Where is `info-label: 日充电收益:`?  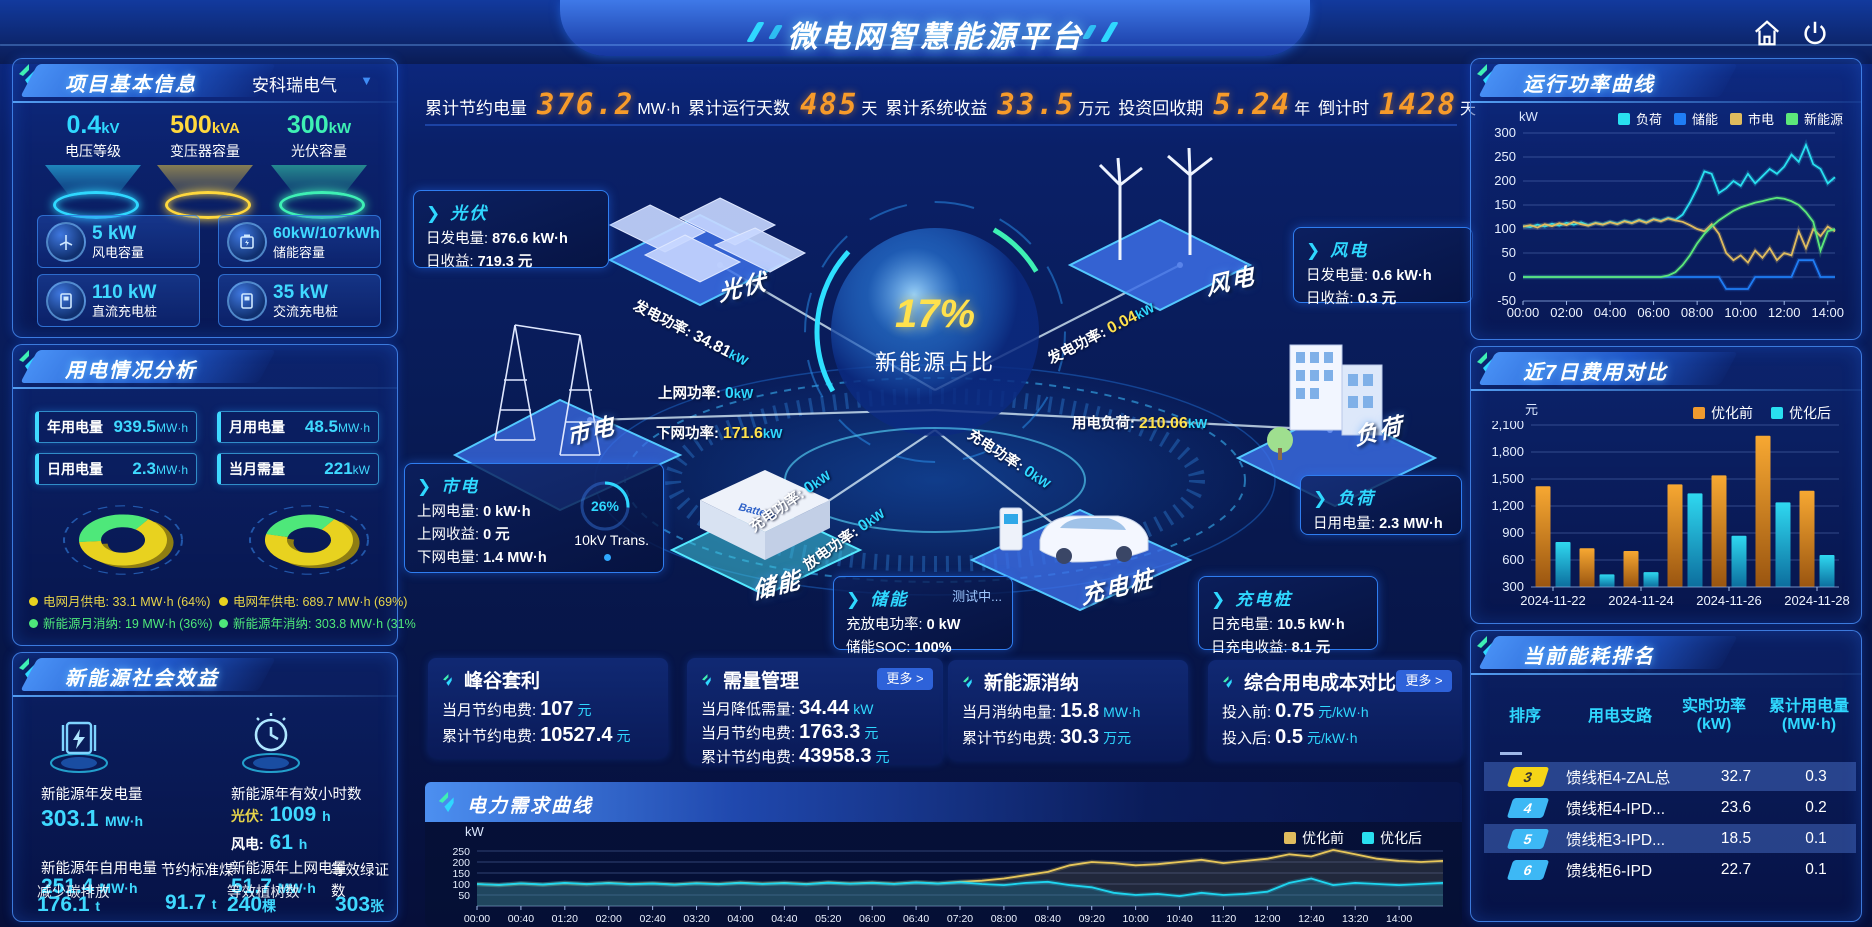 info-label: 日充电收益: is located at coordinates (1249, 648).